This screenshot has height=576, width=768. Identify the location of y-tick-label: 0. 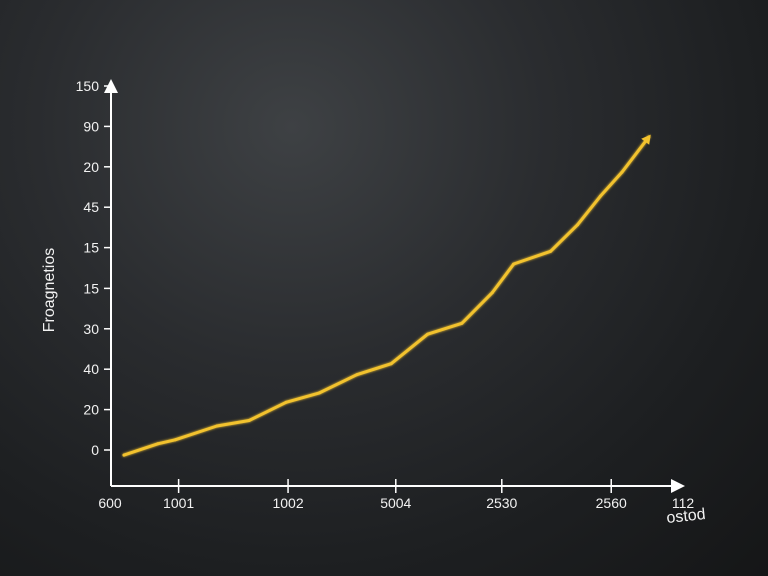
(95, 450).